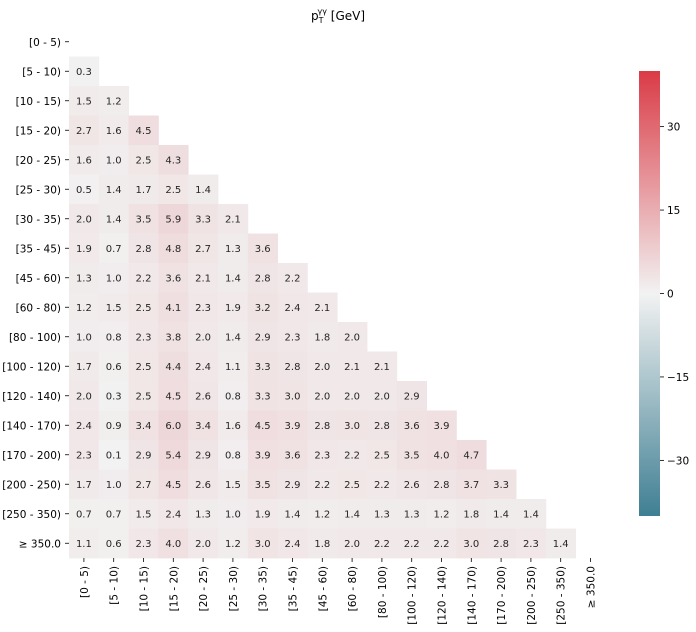  I want to click on cell-value-label: 2.9, so click(412, 396).